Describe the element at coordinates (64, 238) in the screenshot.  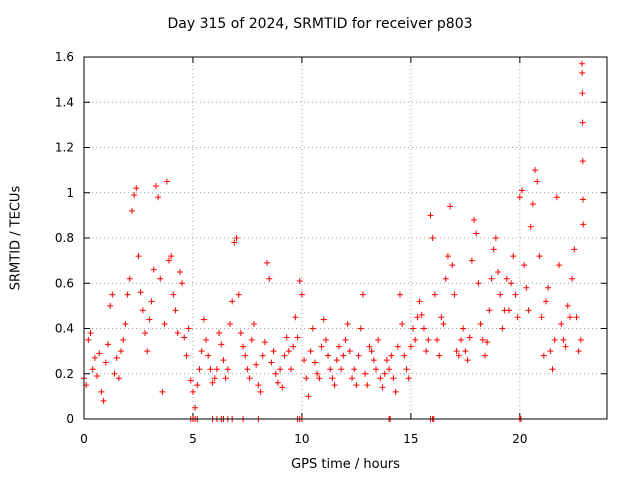
I see `y-tick-label: 0.8` at that location.